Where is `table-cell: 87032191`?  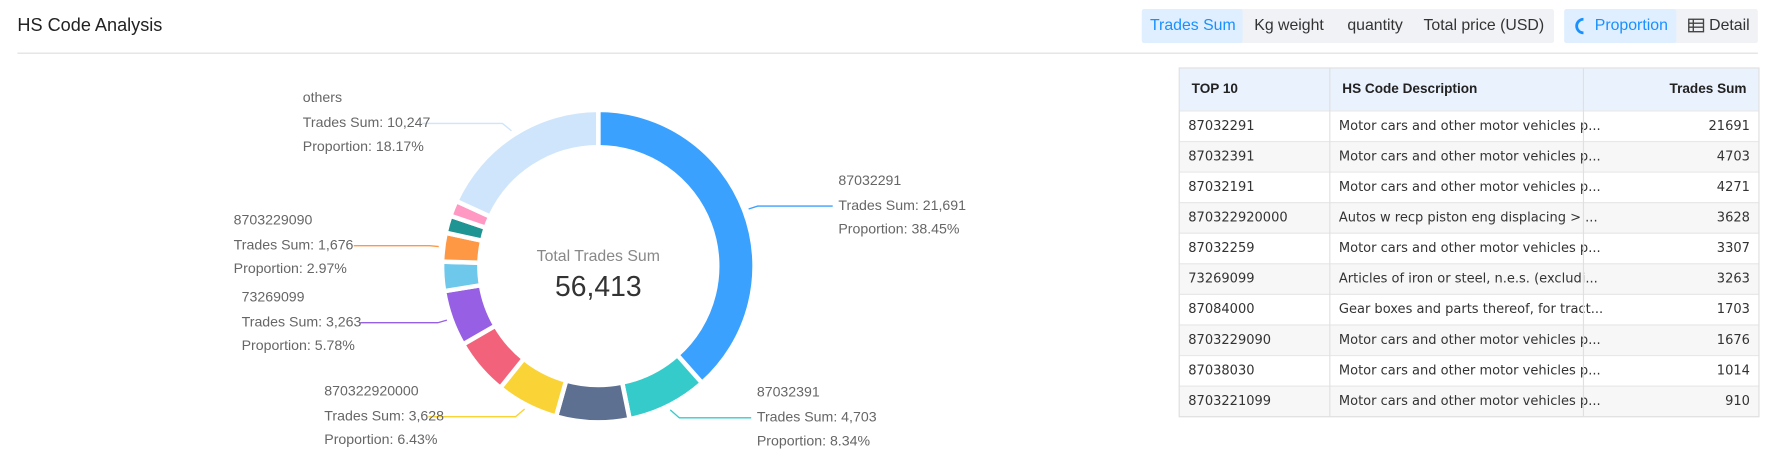
table-cell: 87032191 is located at coordinates (1221, 187).